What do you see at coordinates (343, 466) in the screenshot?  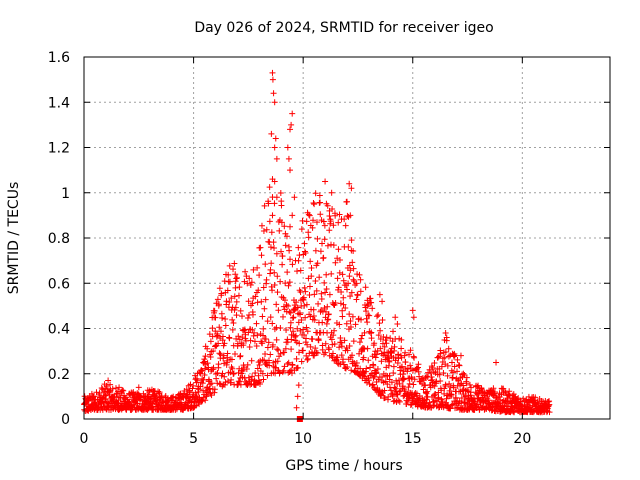 I see `x-axis-label: GPS time / hours` at bounding box center [343, 466].